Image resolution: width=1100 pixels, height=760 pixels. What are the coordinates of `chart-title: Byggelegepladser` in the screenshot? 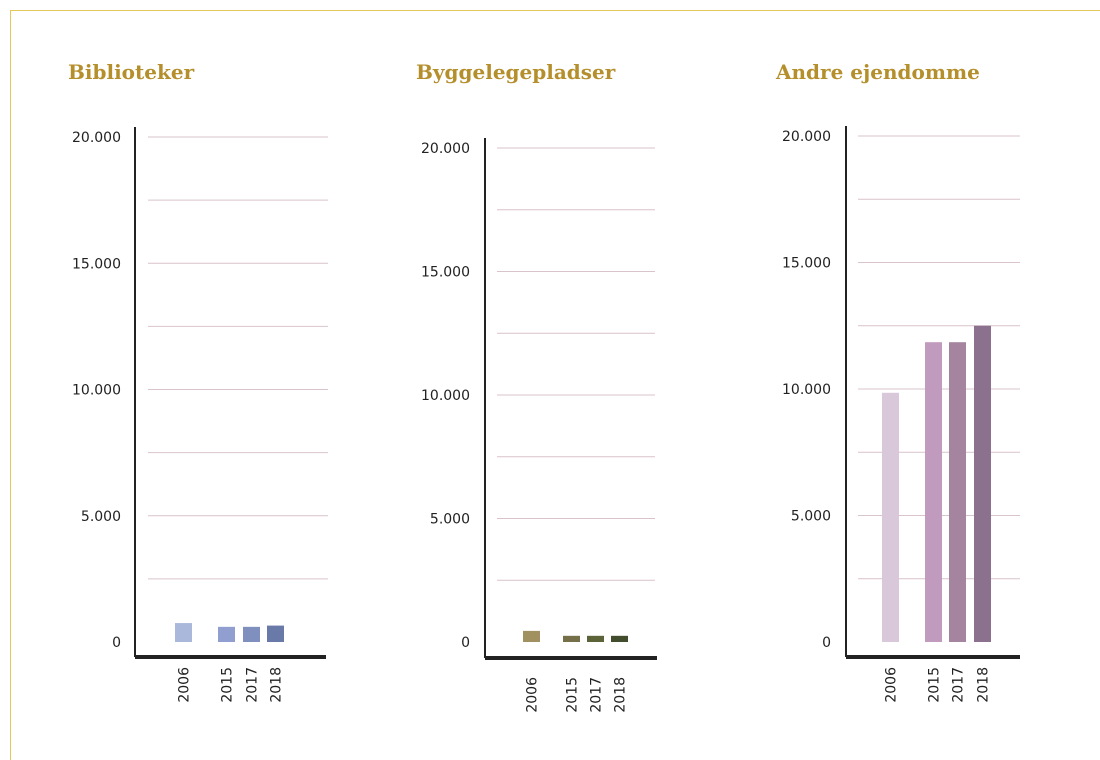 It's located at (516, 72).